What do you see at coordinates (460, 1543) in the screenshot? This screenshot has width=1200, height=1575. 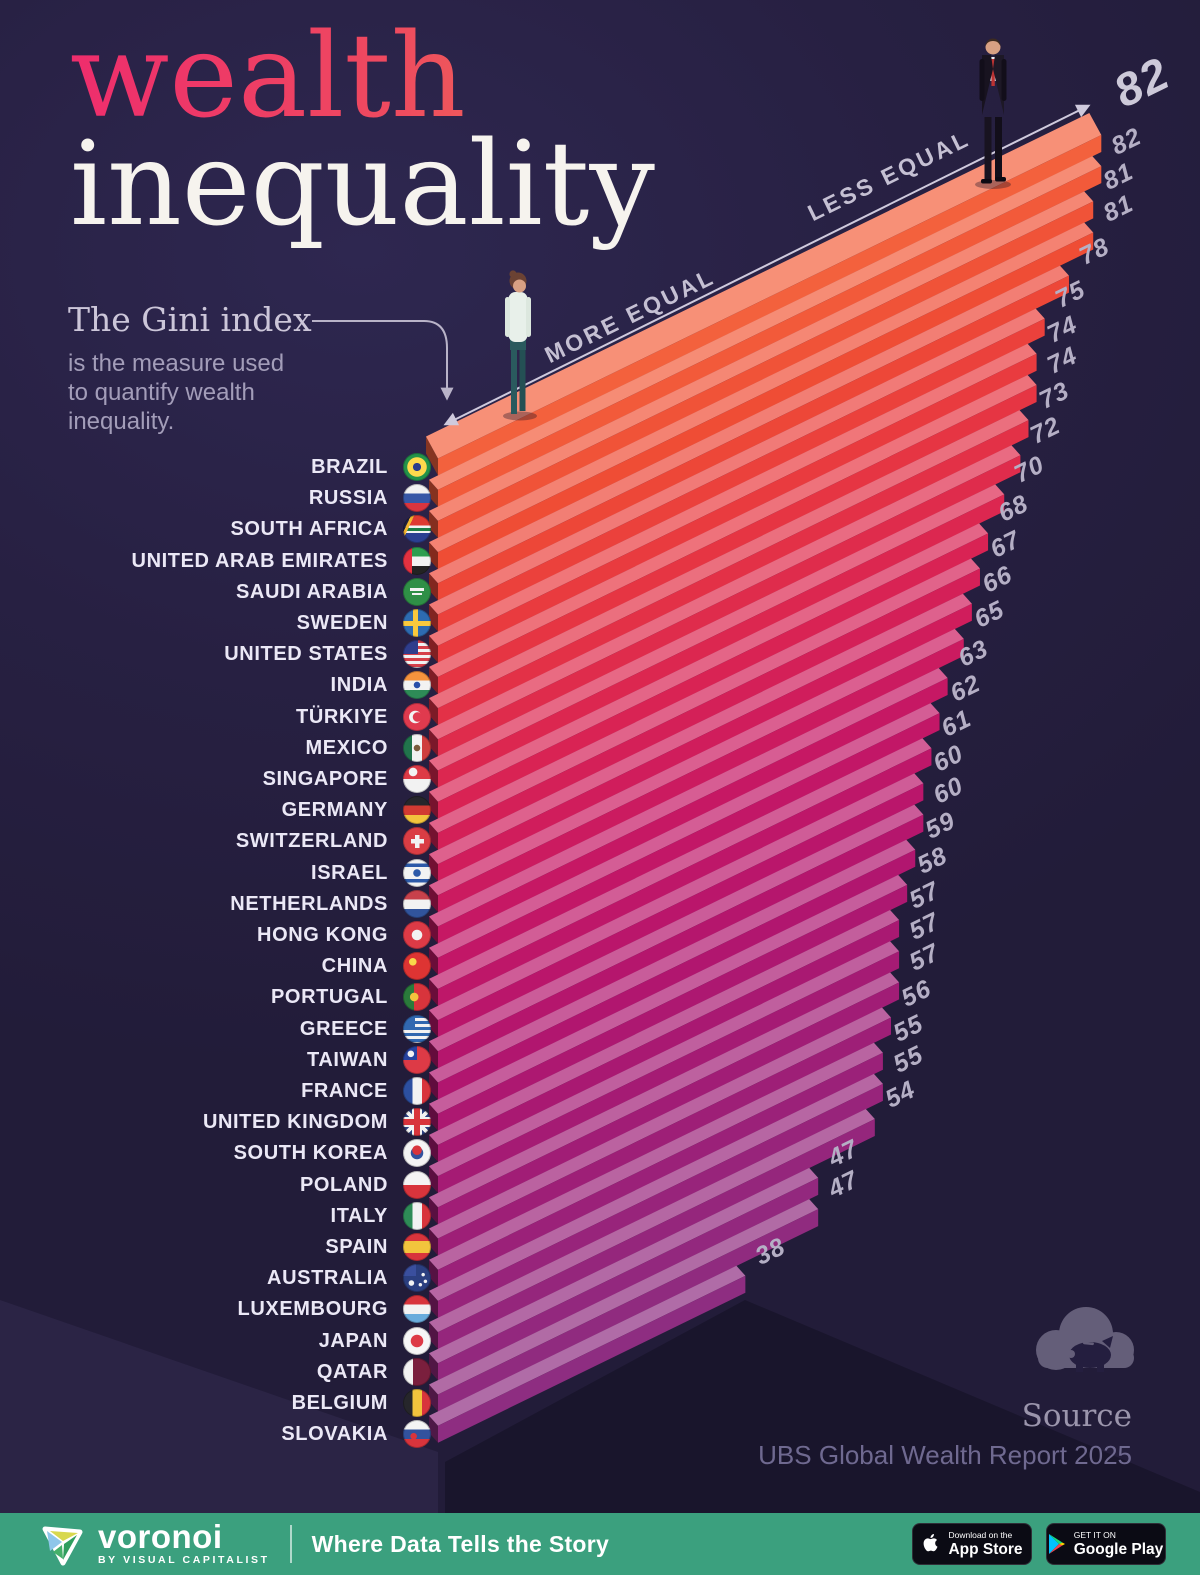 I see `footer-tagline: Where Data Tells the Story` at bounding box center [460, 1543].